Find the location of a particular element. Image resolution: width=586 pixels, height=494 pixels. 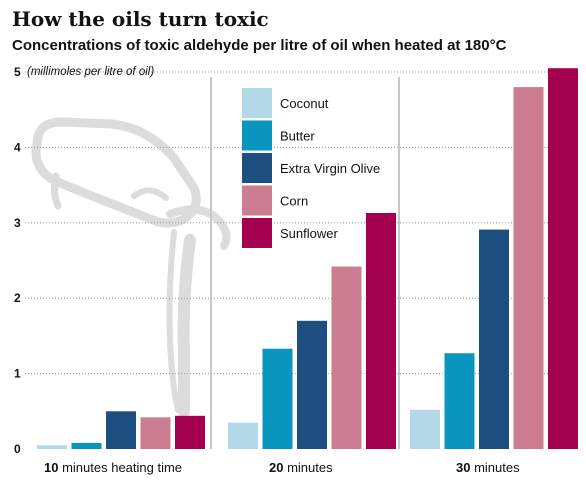

y-tick-label: 1 is located at coordinates (17, 374).